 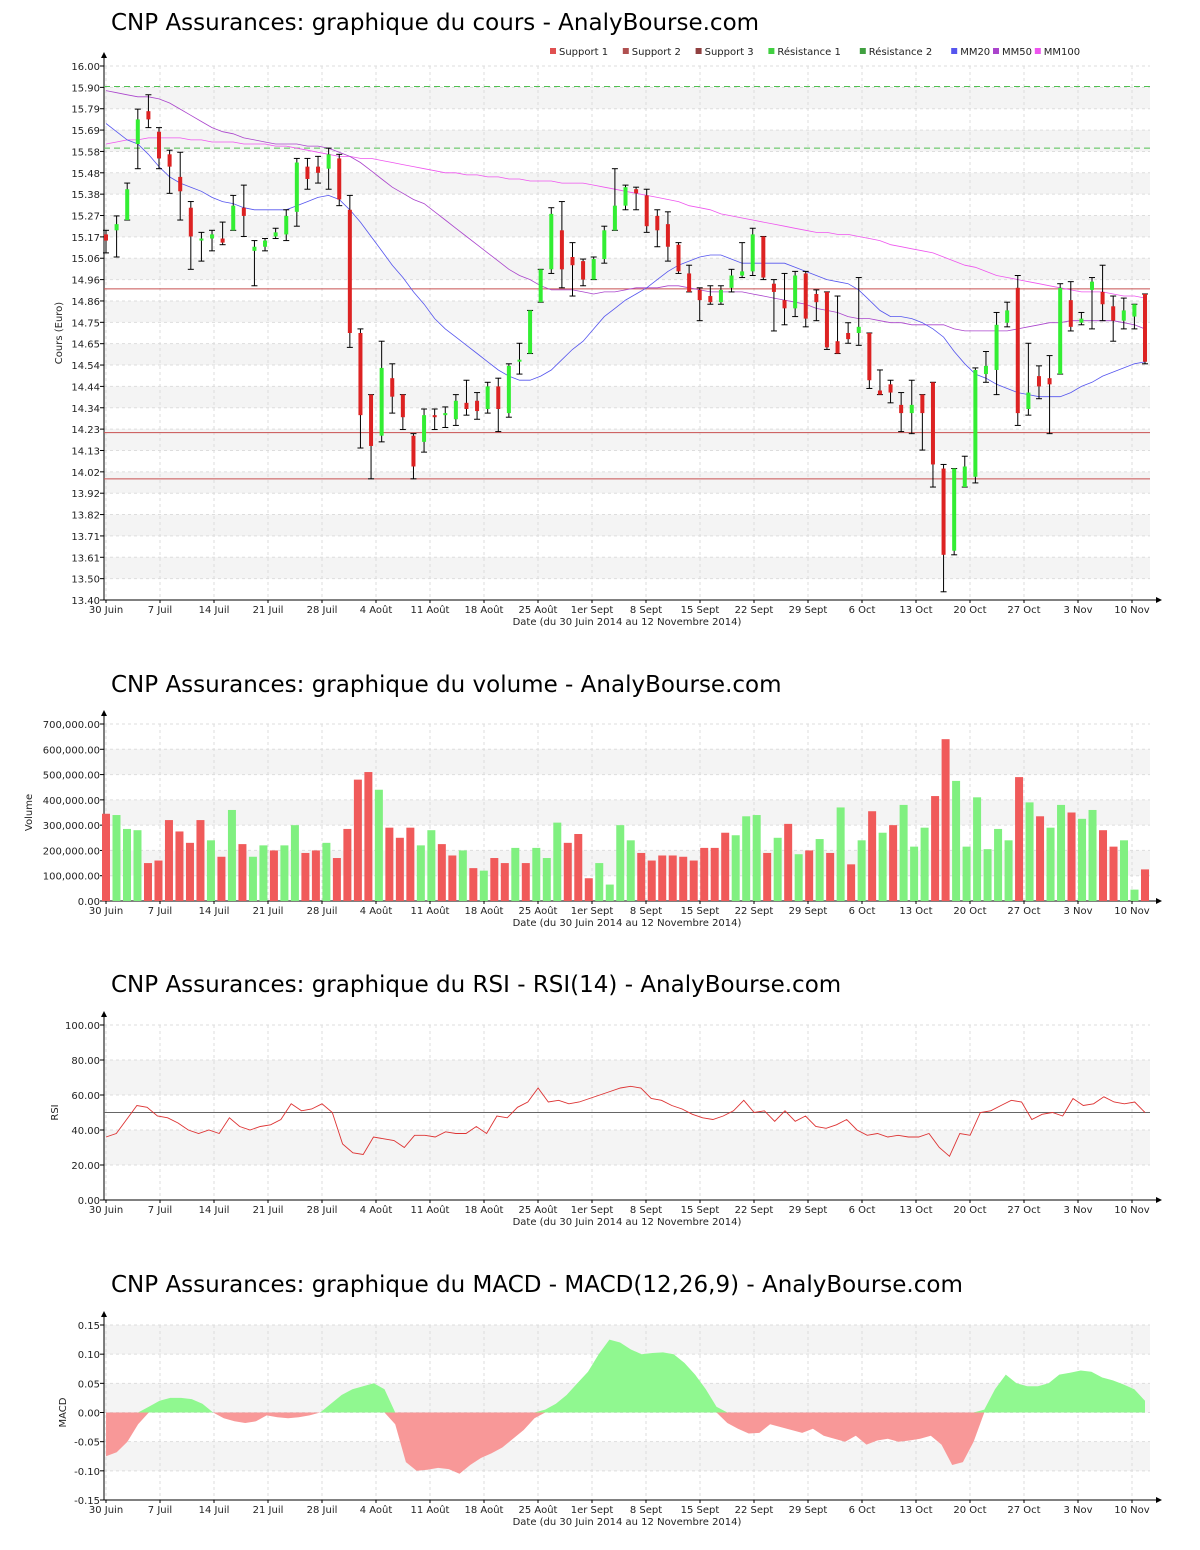 What do you see at coordinates (160, 610) in the screenshot?
I see `x-tick-label: 7 Juil` at bounding box center [160, 610].